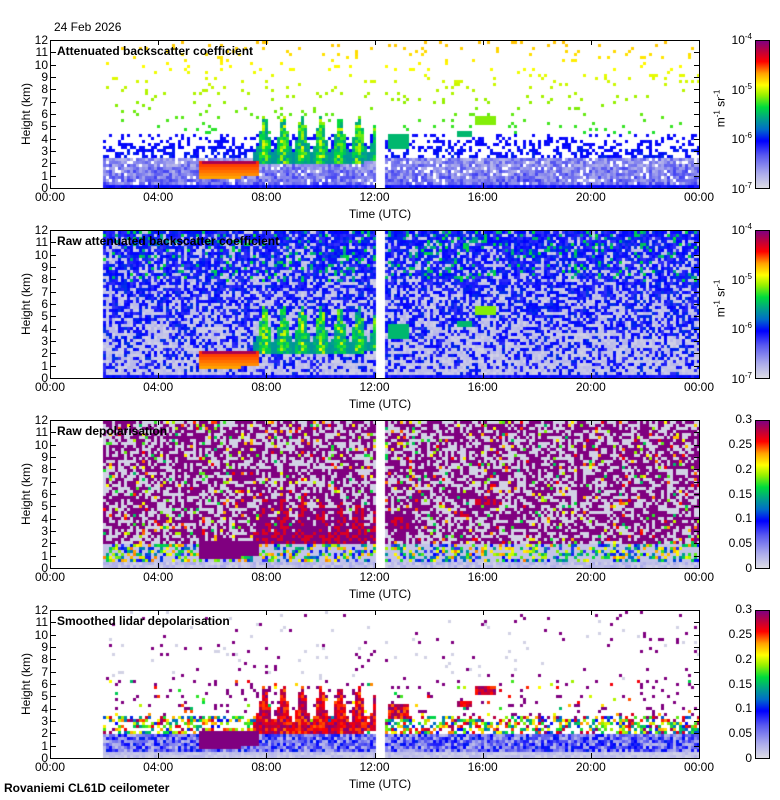  What do you see at coordinates (44, 353) in the screenshot?
I see `y-tick-label: 2` at bounding box center [44, 353].